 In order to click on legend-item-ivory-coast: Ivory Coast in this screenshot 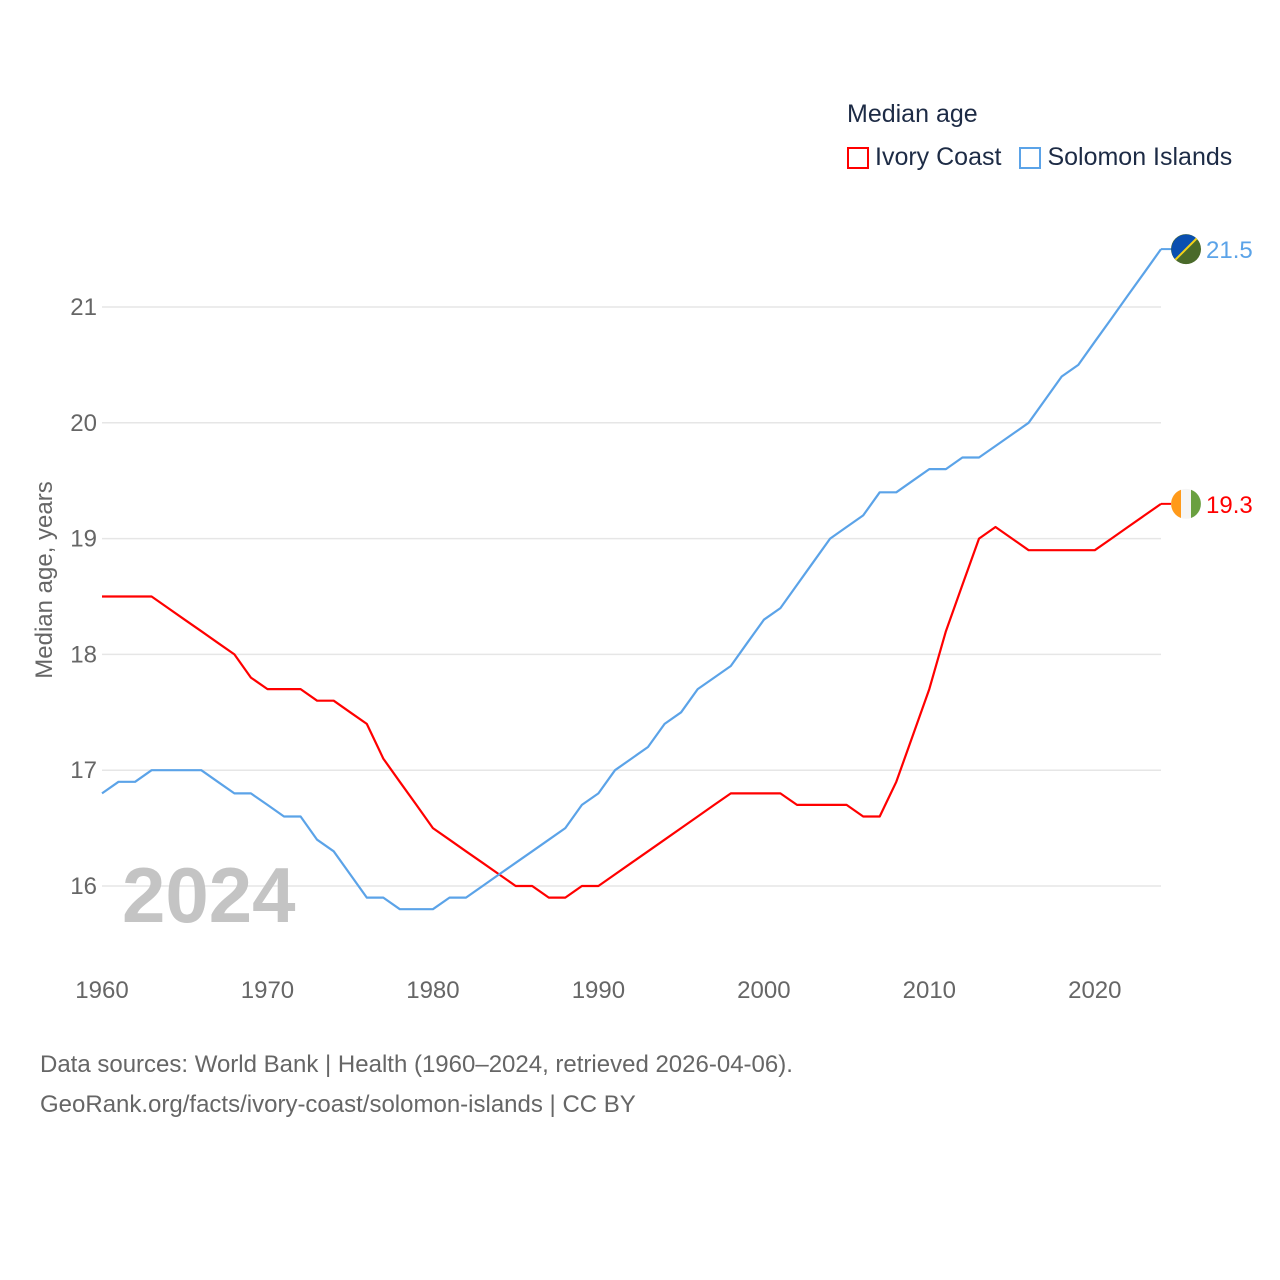, I will do `click(924, 157)`.